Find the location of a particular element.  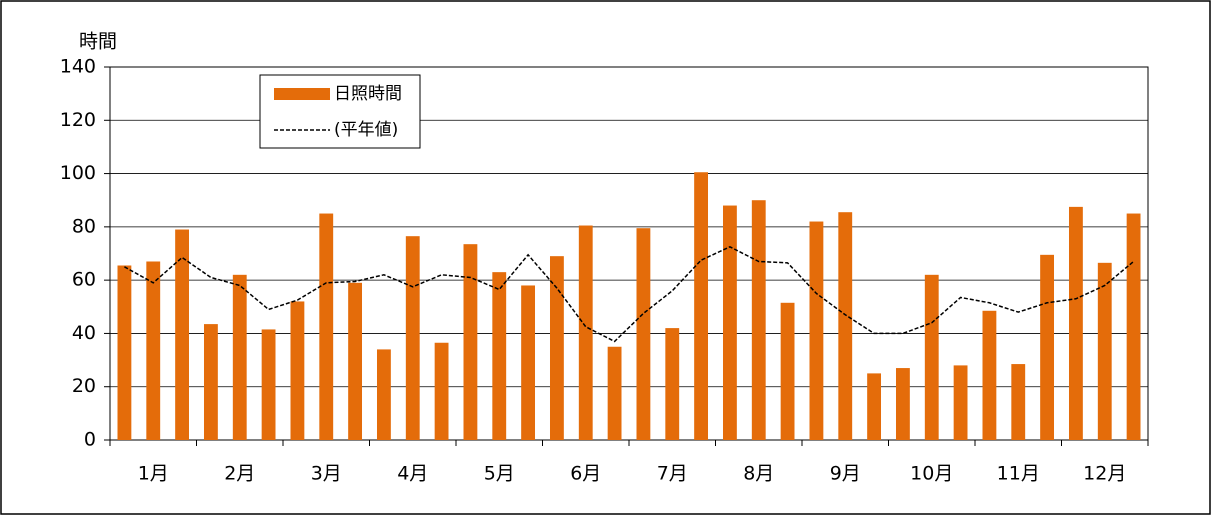

x-tick-label: 1月 is located at coordinates (153, 474).